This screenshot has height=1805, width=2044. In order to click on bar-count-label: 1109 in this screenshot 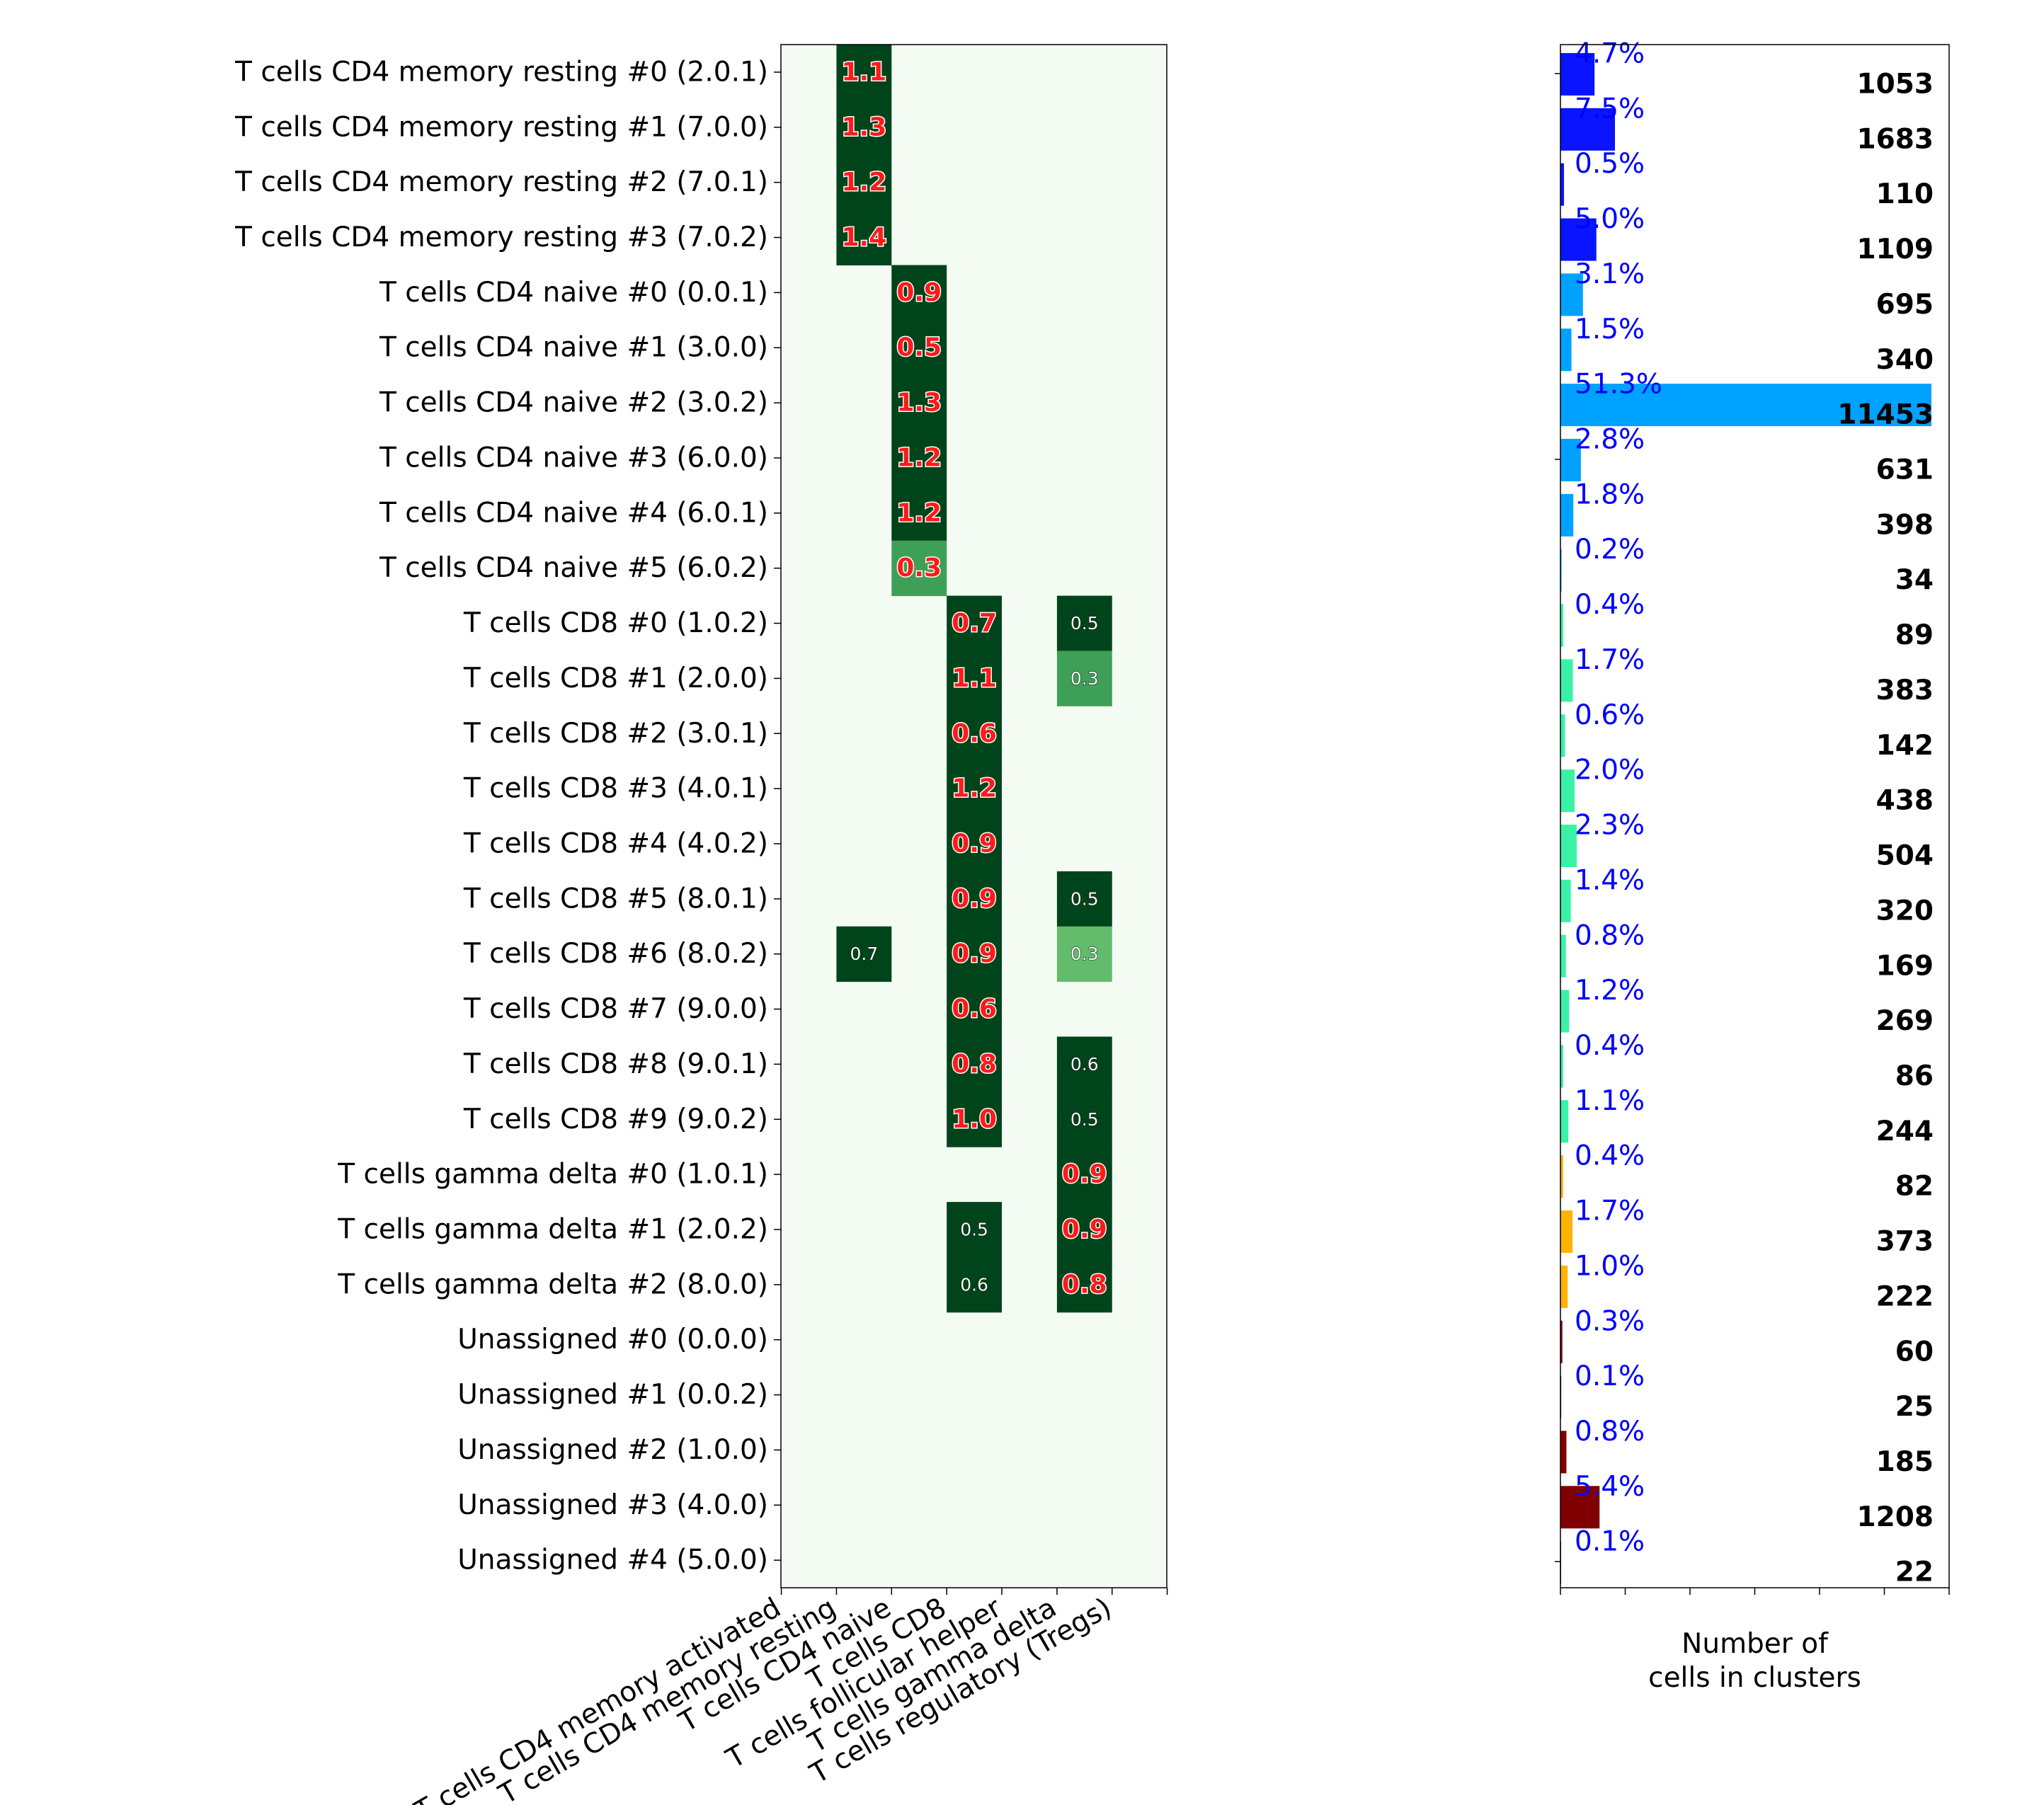, I will do `click(1895, 250)`.